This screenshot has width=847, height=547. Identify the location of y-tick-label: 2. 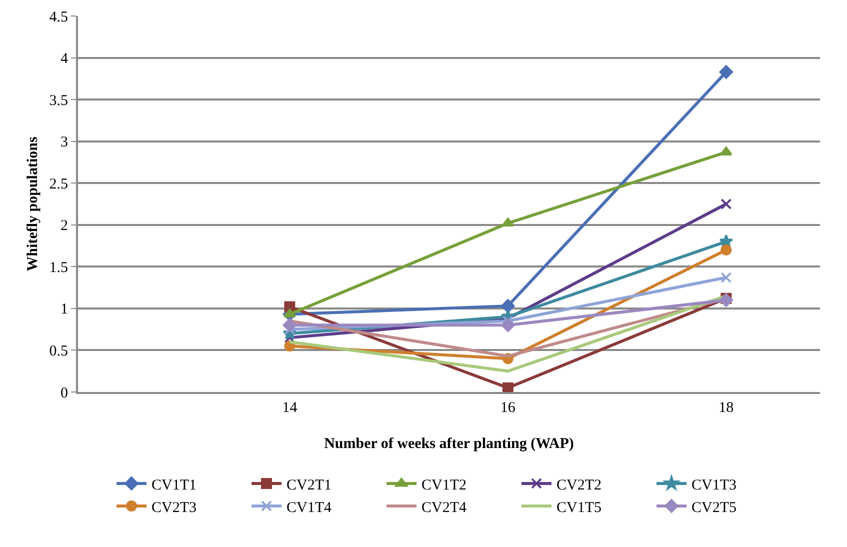
(64, 226).